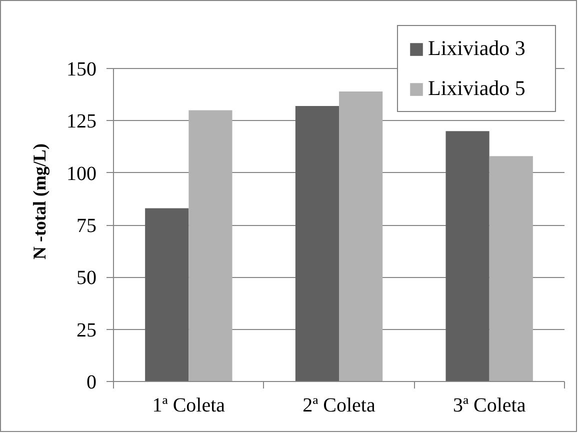 The image size is (579, 434). Describe the element at coordinates (86, 226) in the screenshot. I see `y-tick-label: 75` at that location.